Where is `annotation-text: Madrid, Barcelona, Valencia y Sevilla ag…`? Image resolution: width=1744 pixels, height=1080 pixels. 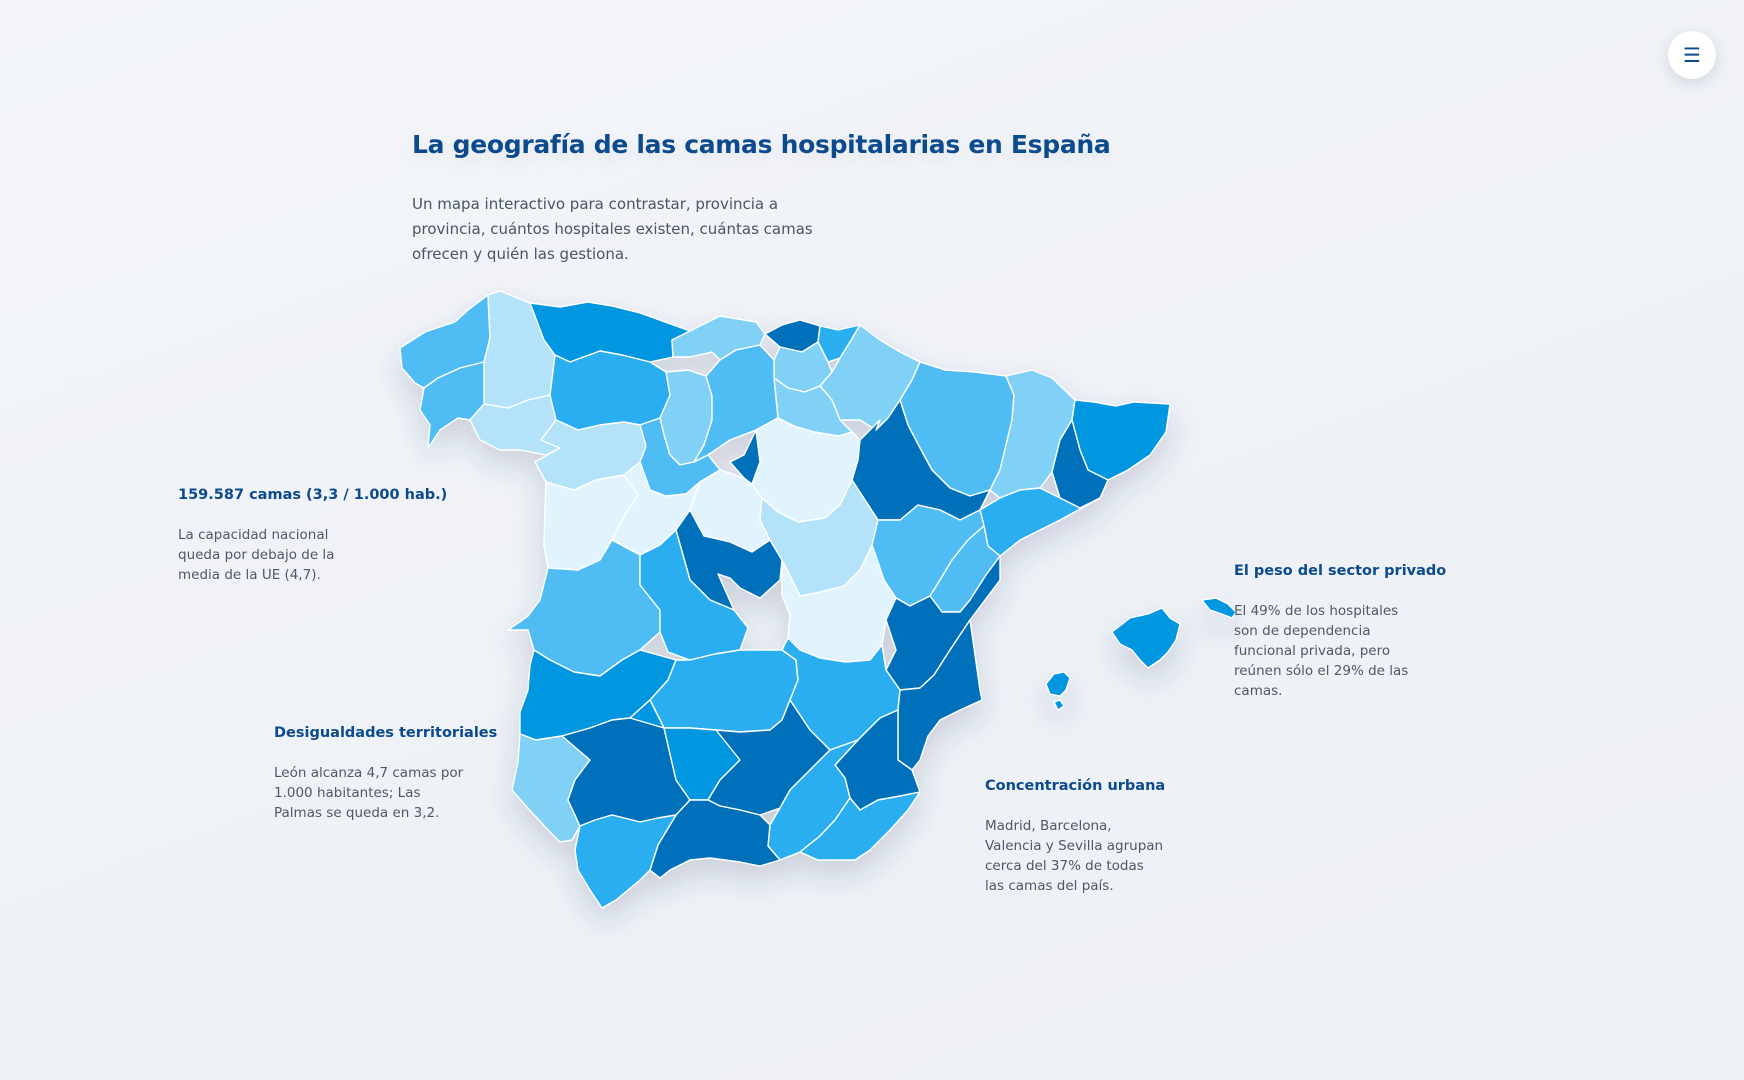 annotation-text: Madrid, Barcelona, Valencia y Sevilla ag… is located at coordinates (1074, 856).